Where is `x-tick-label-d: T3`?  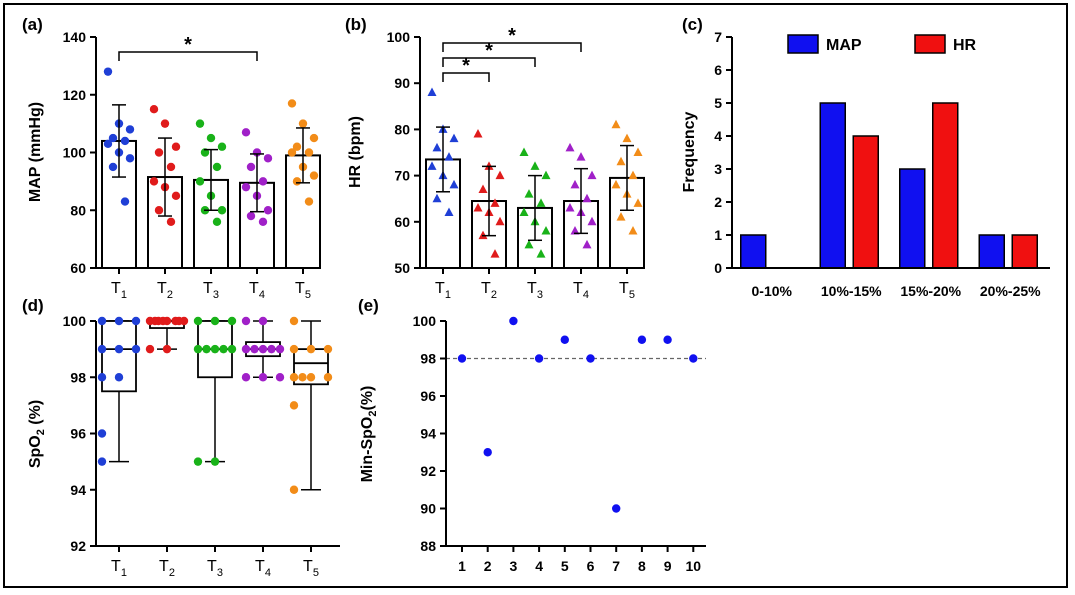
x-tick-label-d: T3 is located at coordinates (215, 568).